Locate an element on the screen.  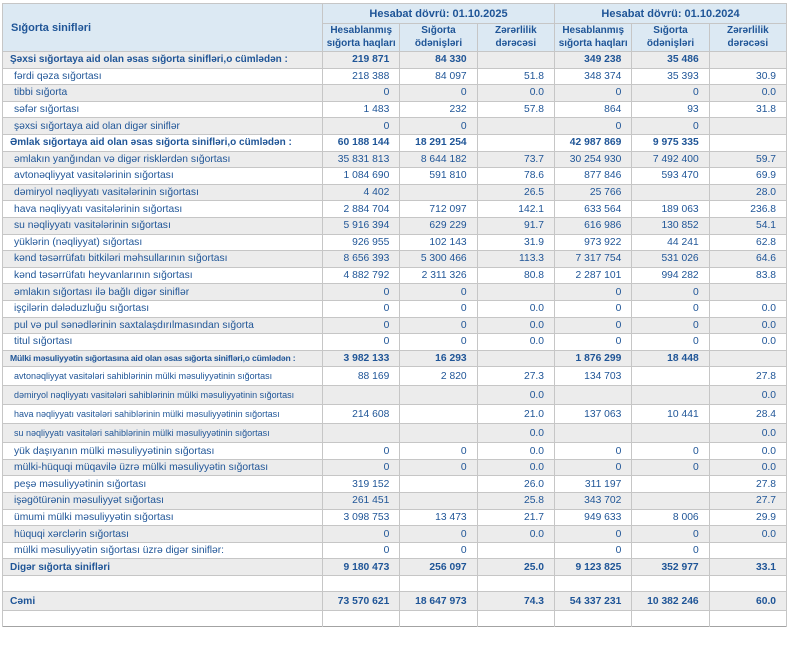
value-cell: 84 330 is located at coordinates (438, 60).